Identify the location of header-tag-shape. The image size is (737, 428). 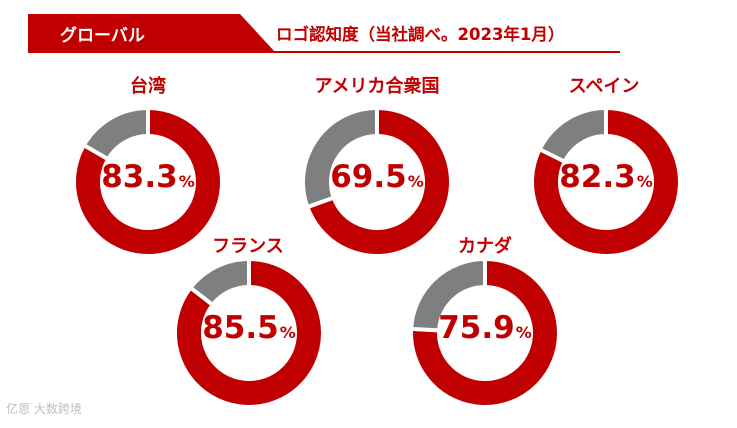
(151, 33).